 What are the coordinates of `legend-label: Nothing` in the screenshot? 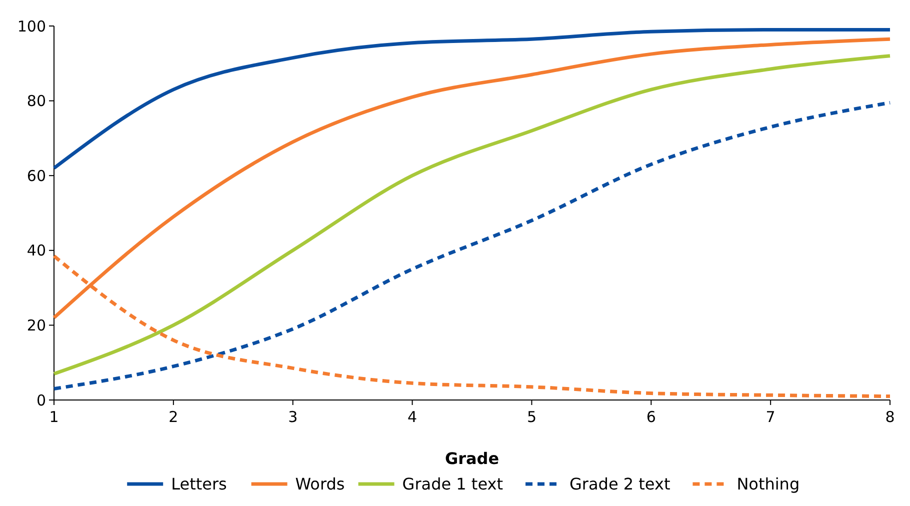 It's located at (768, 484).